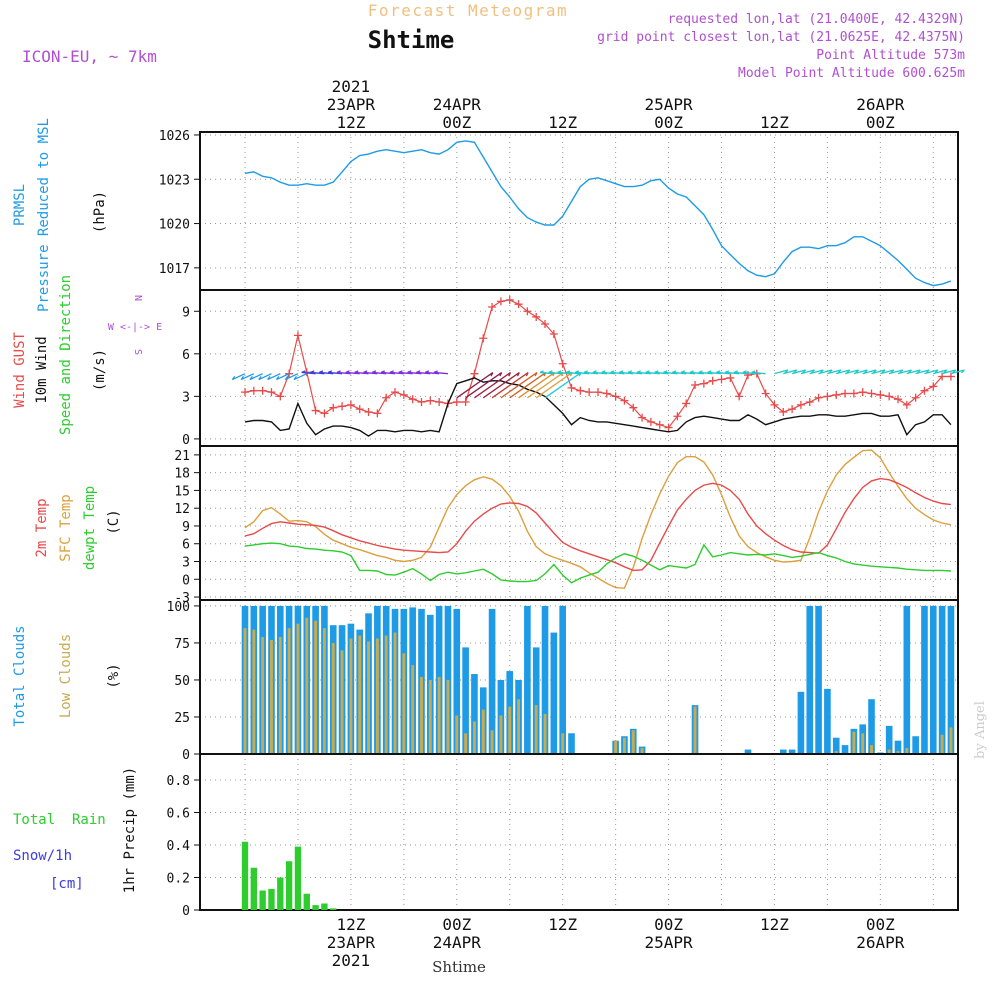 This screenshot has width=1000, height=1000. Describe the element at coordinates (597, 524) in the screenshot. I see `temp2m-line` at that location.